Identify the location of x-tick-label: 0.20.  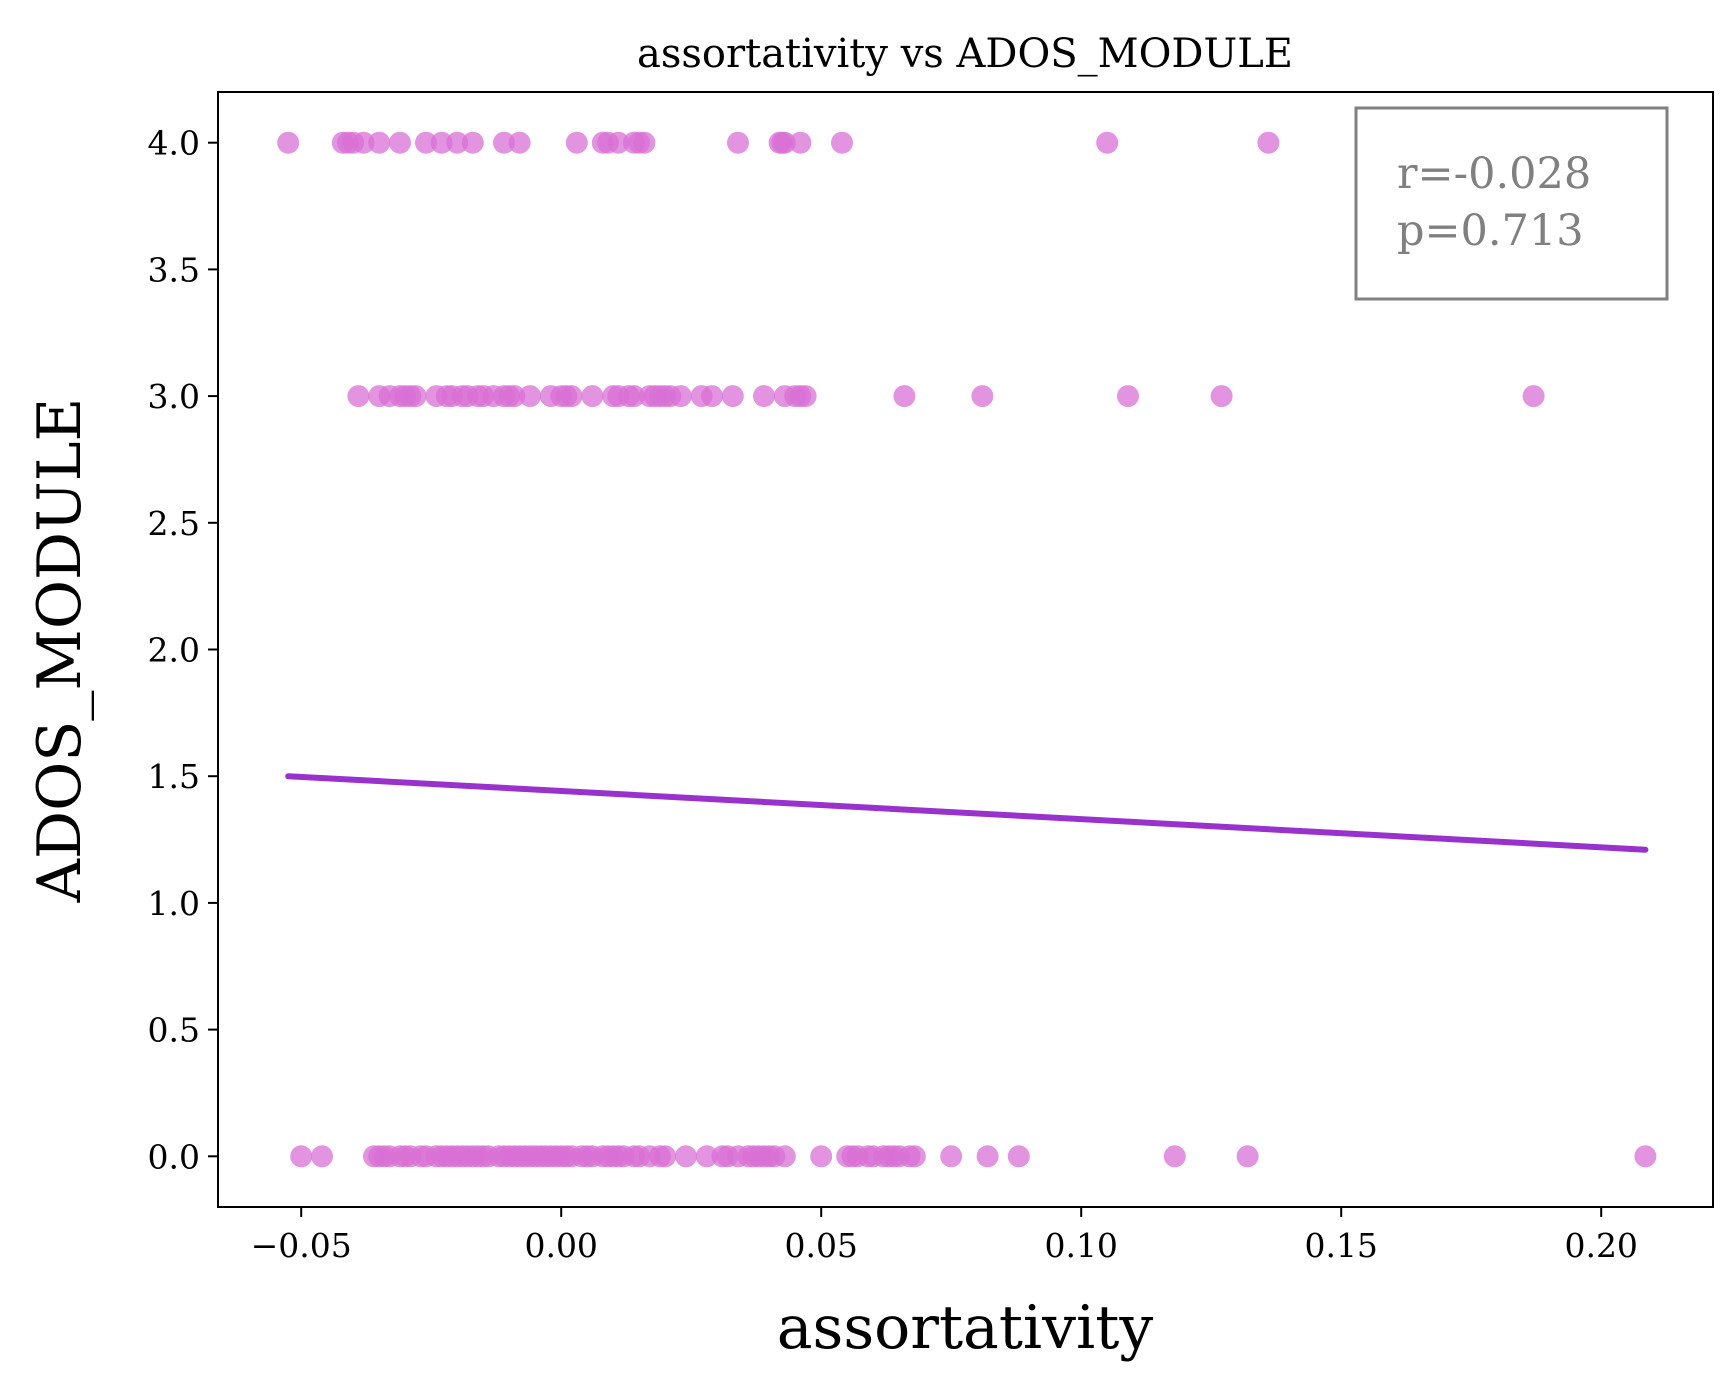
(1600, 1245).